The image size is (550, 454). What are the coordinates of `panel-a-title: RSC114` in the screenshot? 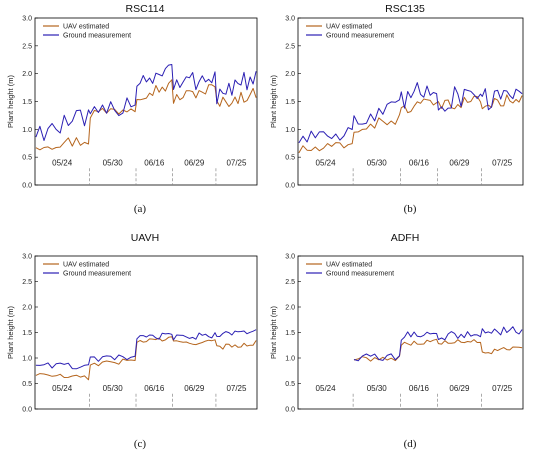 It's located at (145, 9).